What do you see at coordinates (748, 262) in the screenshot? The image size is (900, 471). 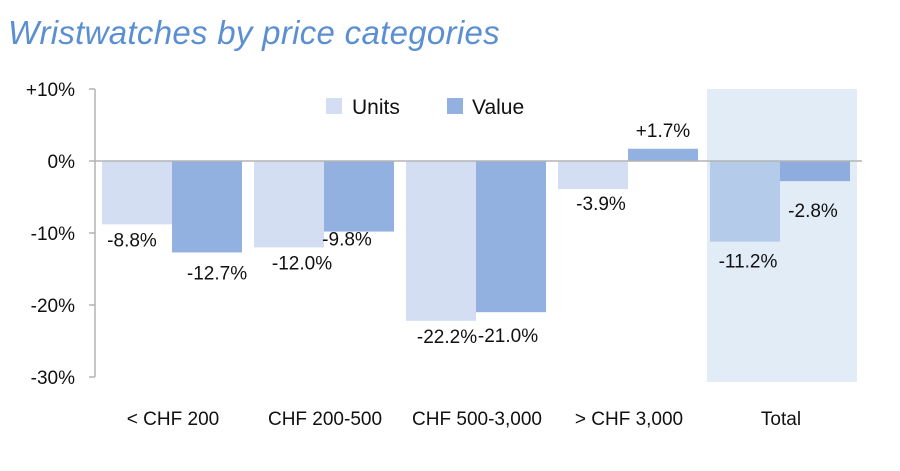 I see `data-label-units-4: -11.2%` at bounding box center [748, 262].